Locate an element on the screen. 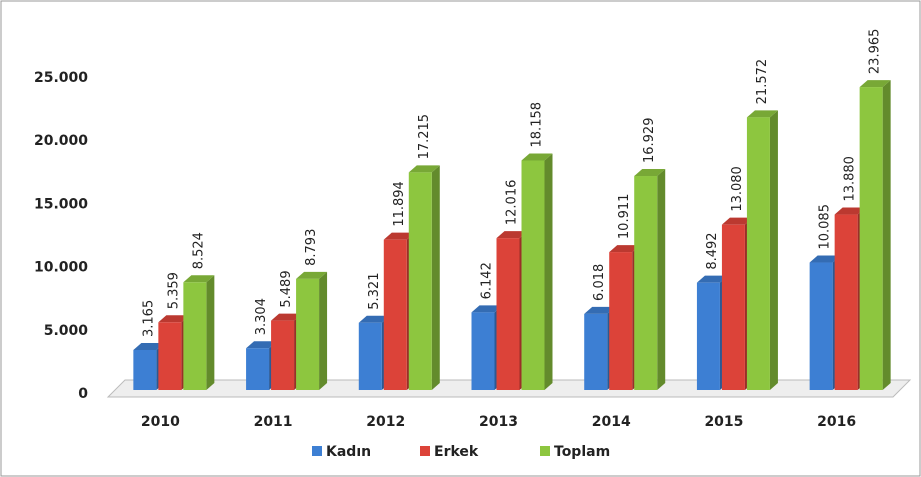 Image resolution: width=921 pixels, height=477 pixels. data-label: 8.524 is located at coordinates (198, 250).